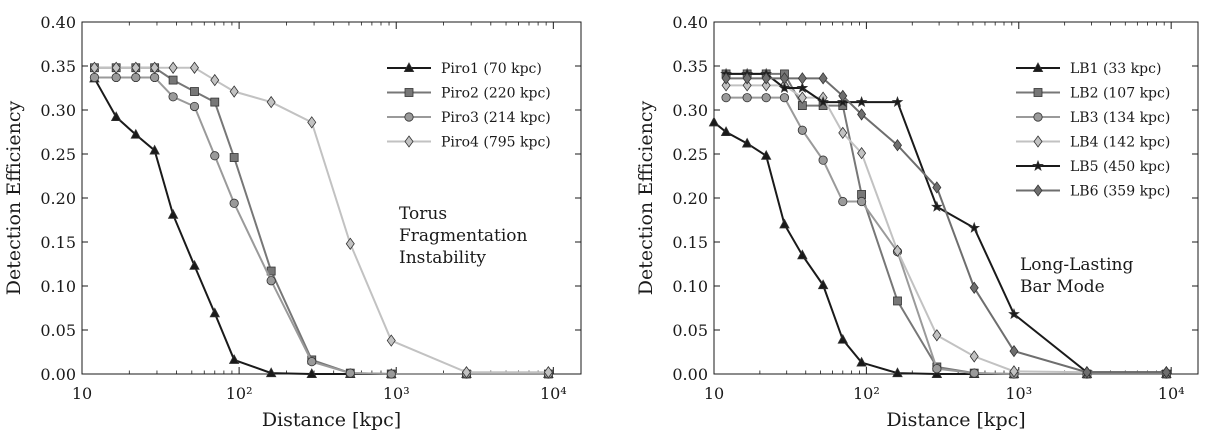  What do you see at coordinates (866, 393) in the screenshot?
I see `x-tick-label: 10²` at bounding box center [866, 393].